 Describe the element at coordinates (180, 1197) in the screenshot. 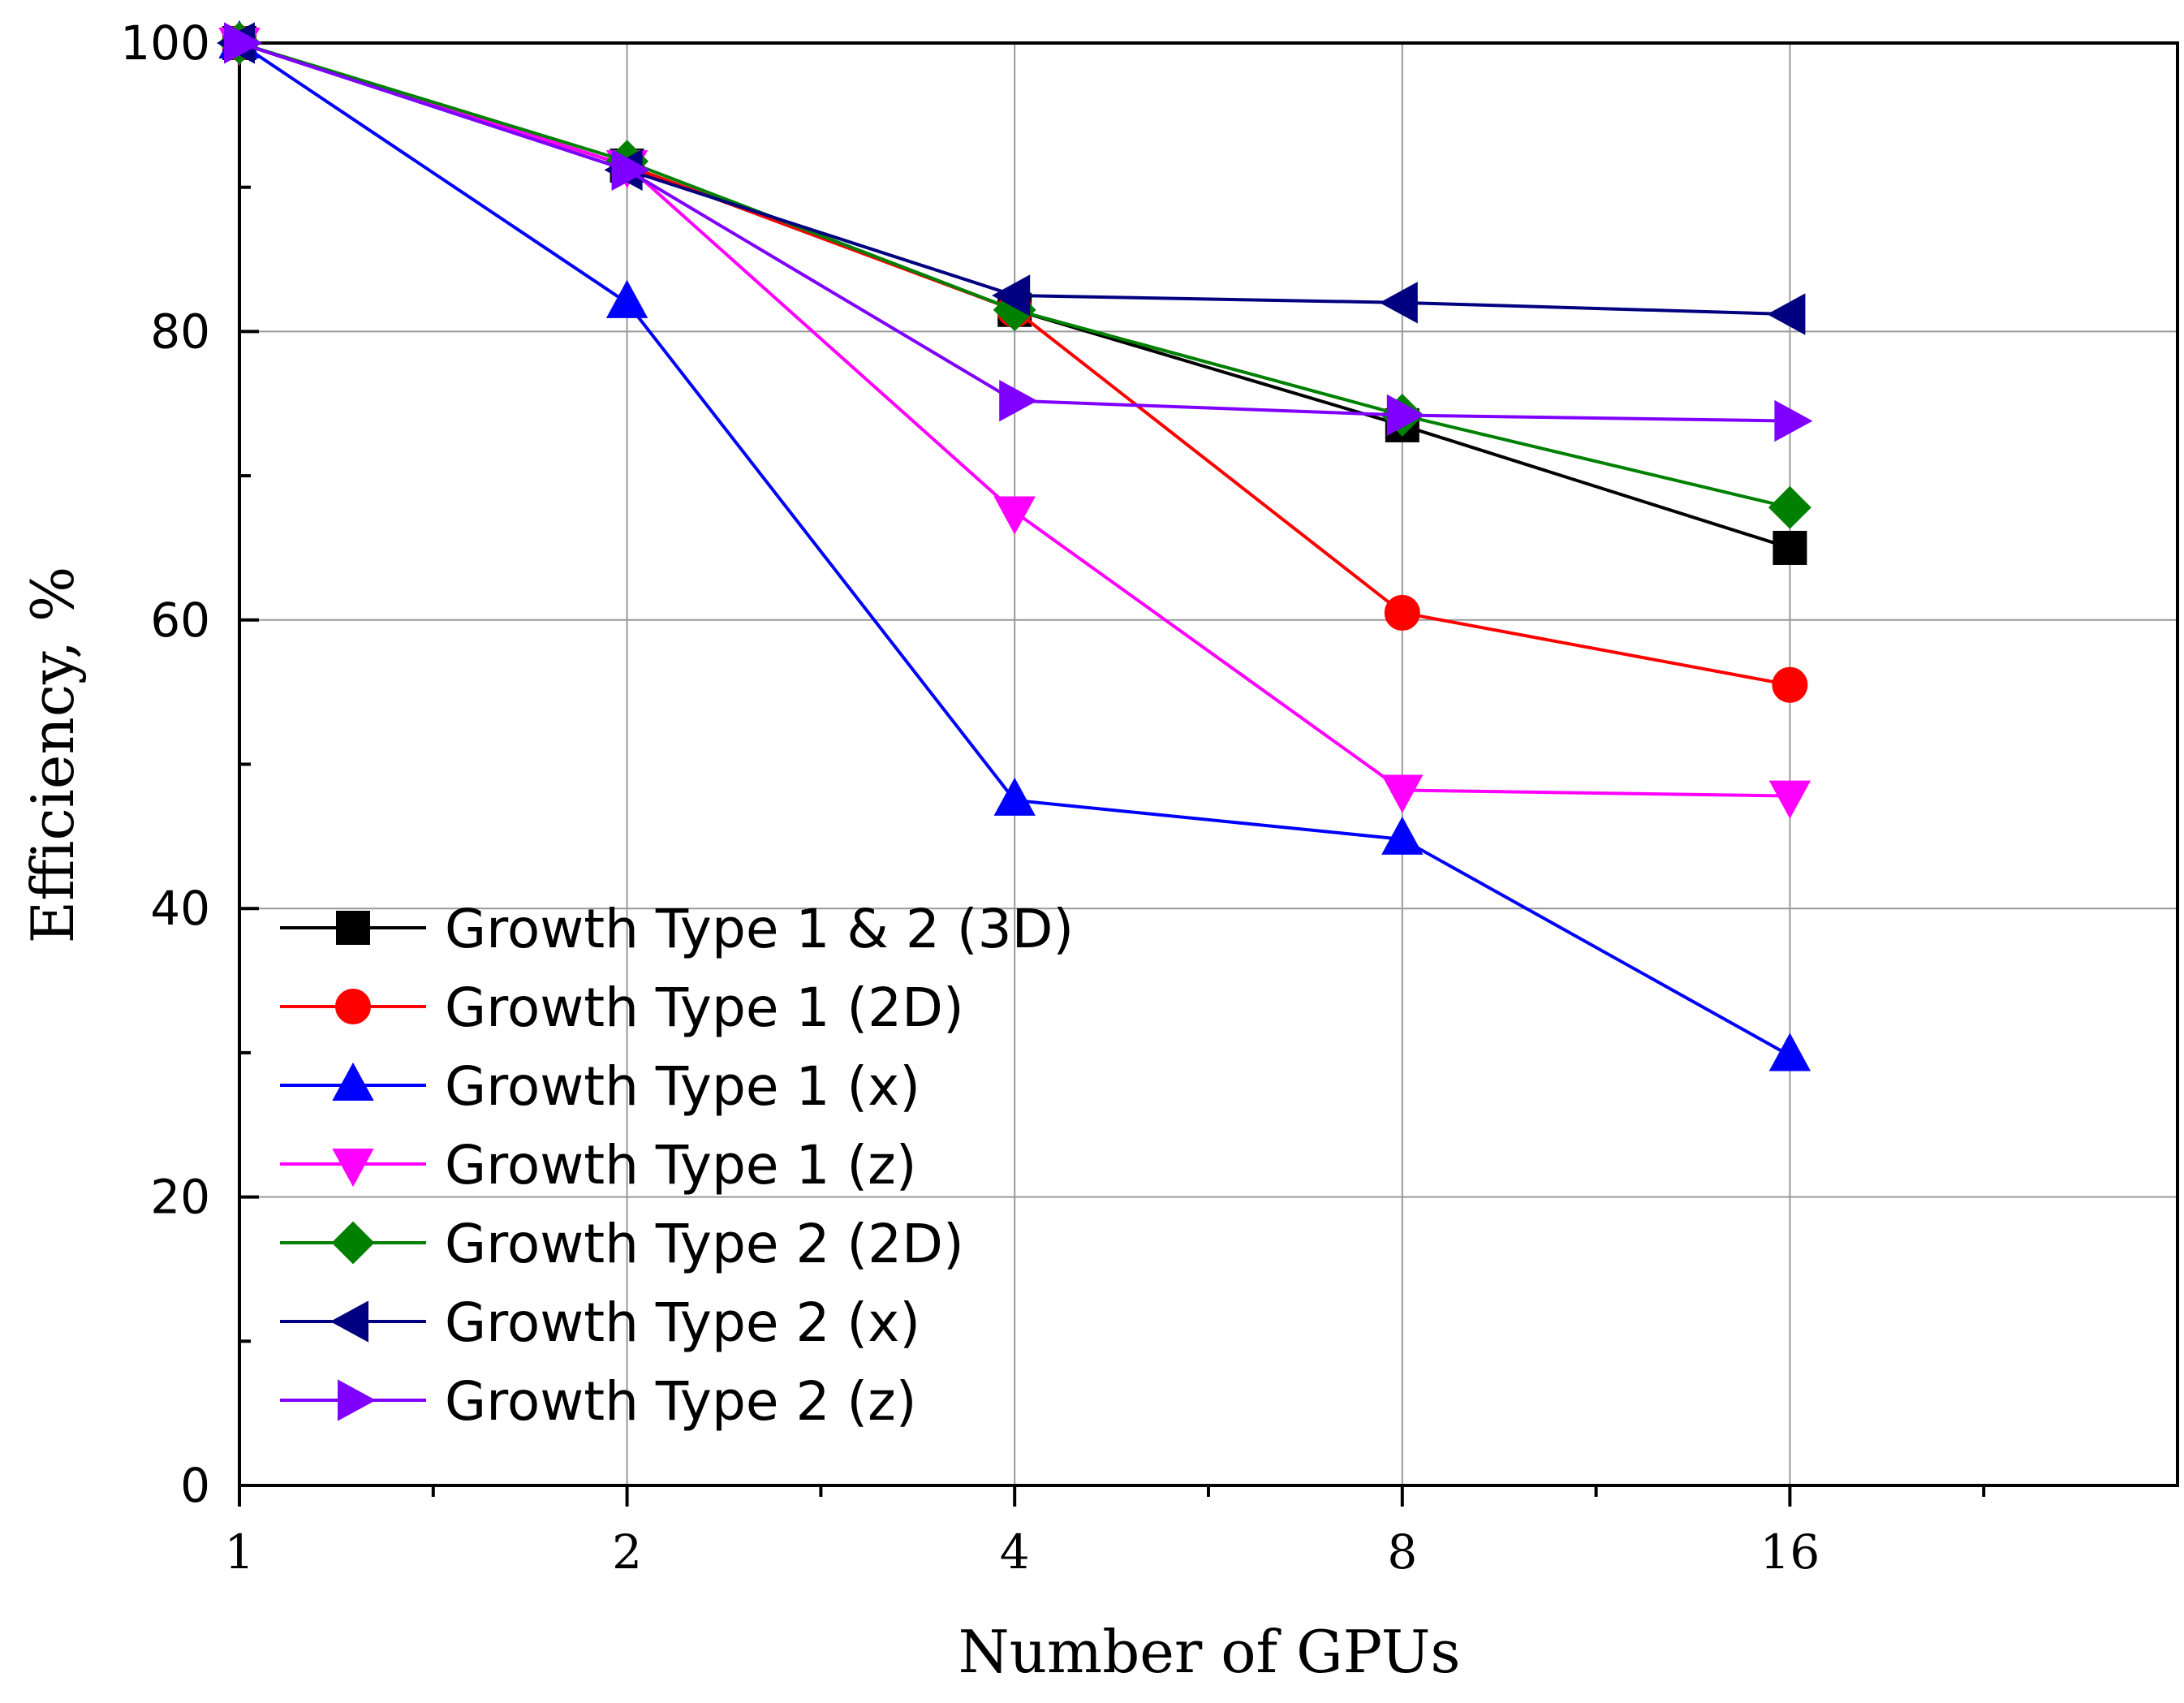

I see `y-tick-label: 20` at that location.